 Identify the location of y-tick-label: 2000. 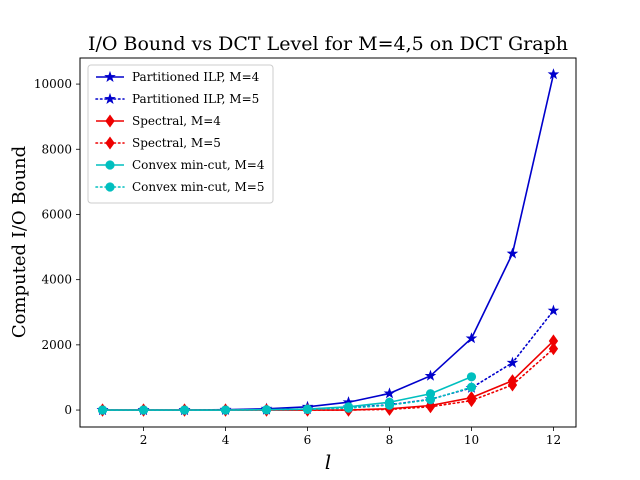
(56, 345).